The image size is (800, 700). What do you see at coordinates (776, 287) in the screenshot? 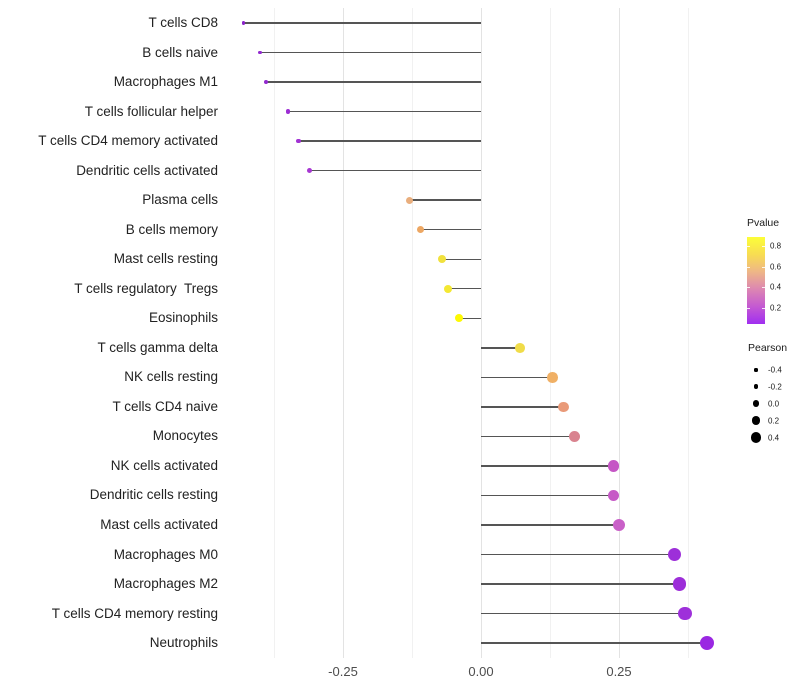
I see `colorbar-tick-label: 0.4` at bounding box center [776, 287].